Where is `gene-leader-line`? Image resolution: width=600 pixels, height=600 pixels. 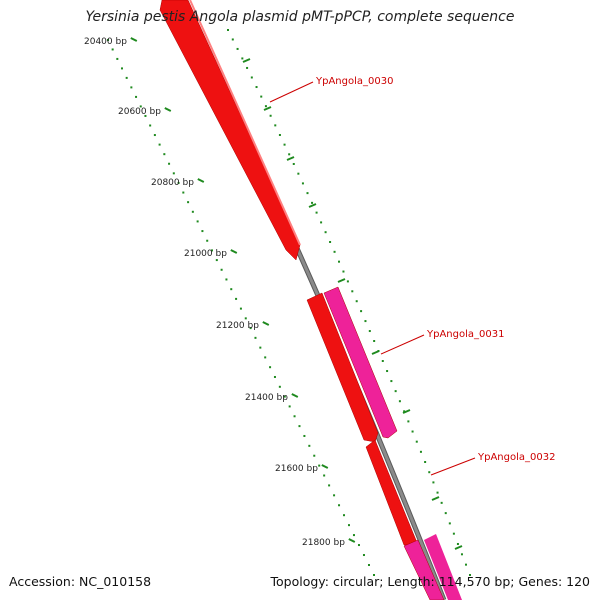
gene-leader-line is located at coordinates (453, 466).